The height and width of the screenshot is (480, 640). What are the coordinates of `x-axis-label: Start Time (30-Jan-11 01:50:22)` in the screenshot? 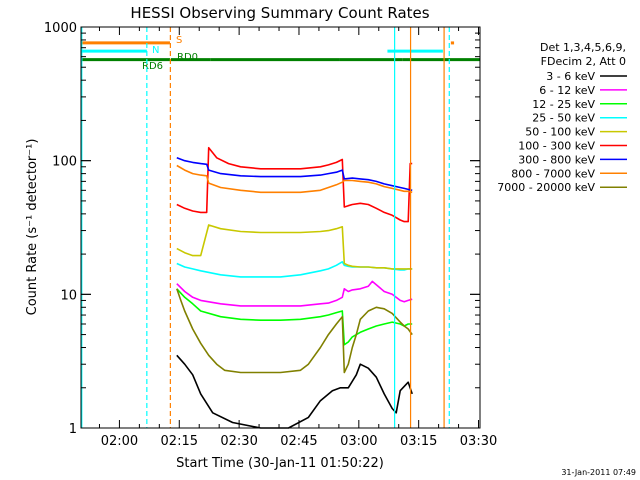 It's located at (280, 463).